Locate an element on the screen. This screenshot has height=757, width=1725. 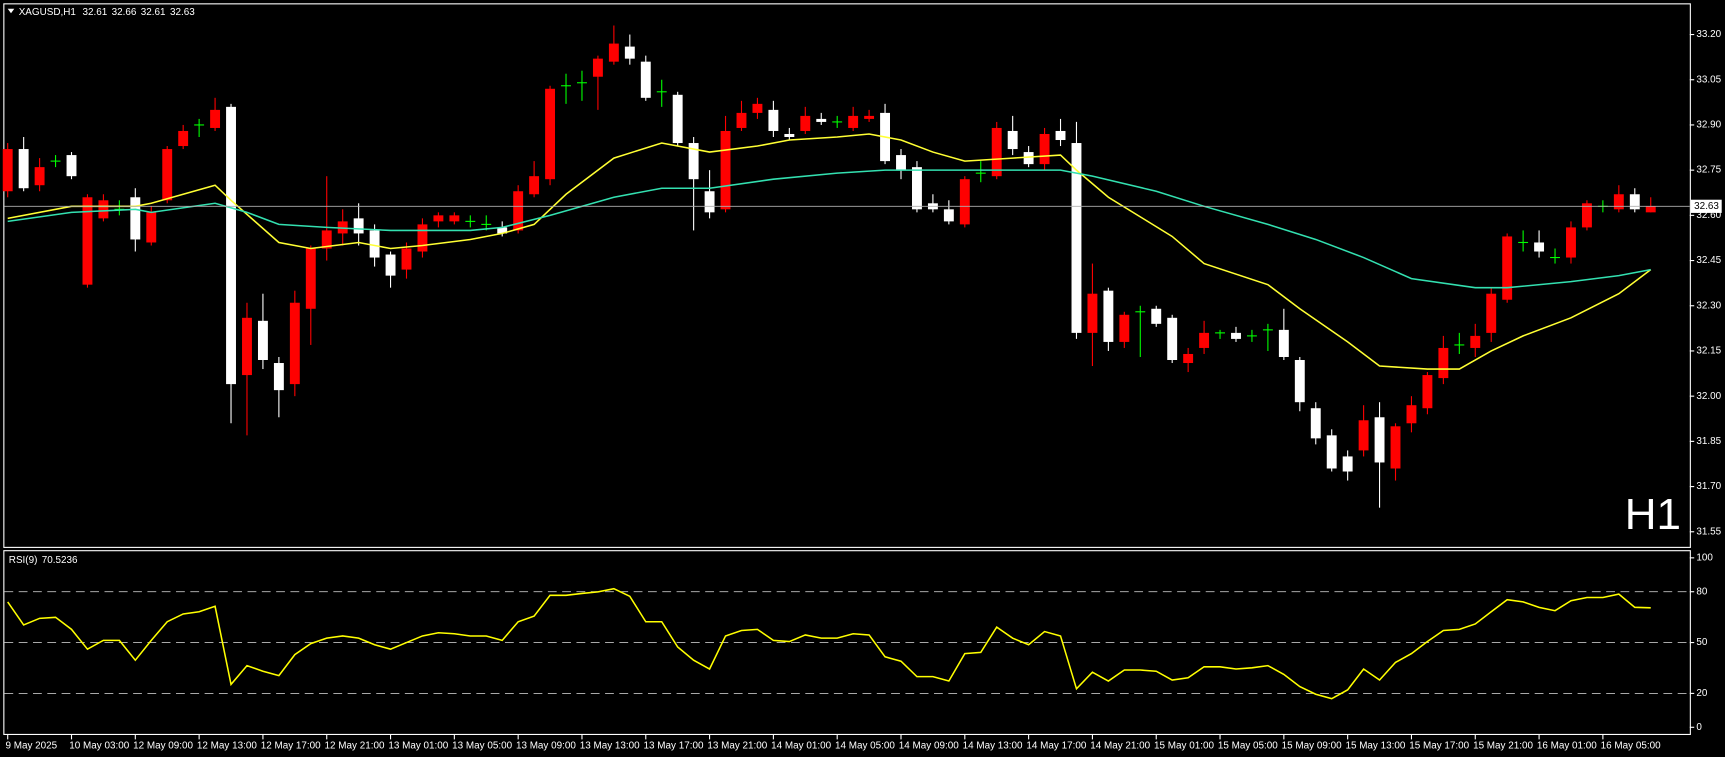
y-tick-label: 31.85 is located at coordinates (1708, 441).